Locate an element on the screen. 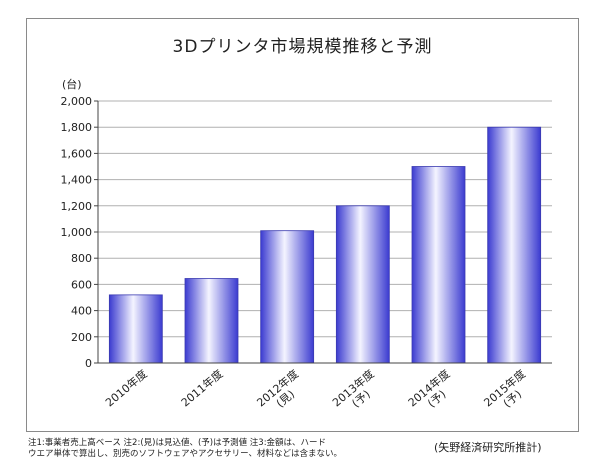 The height and width of the screenshot is (475, 600). y-axis-label: (台) is located at coordinates (72, 84).